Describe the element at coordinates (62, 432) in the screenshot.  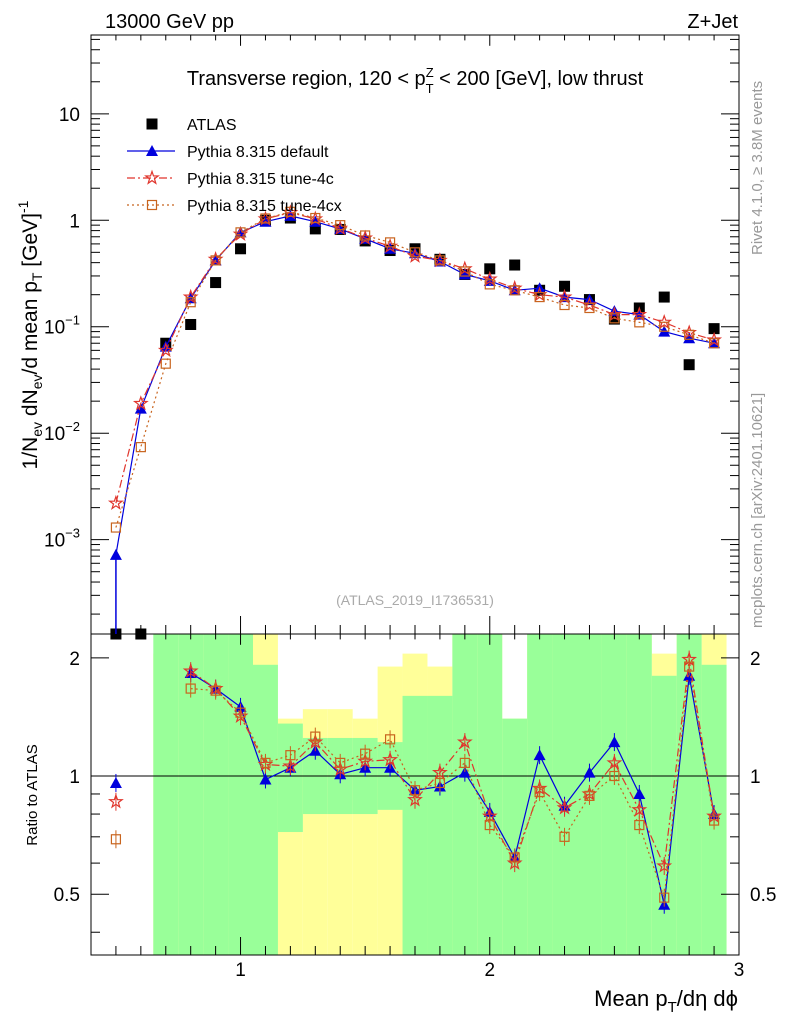
I see `y-tick-label: 10⁻²` at that location.